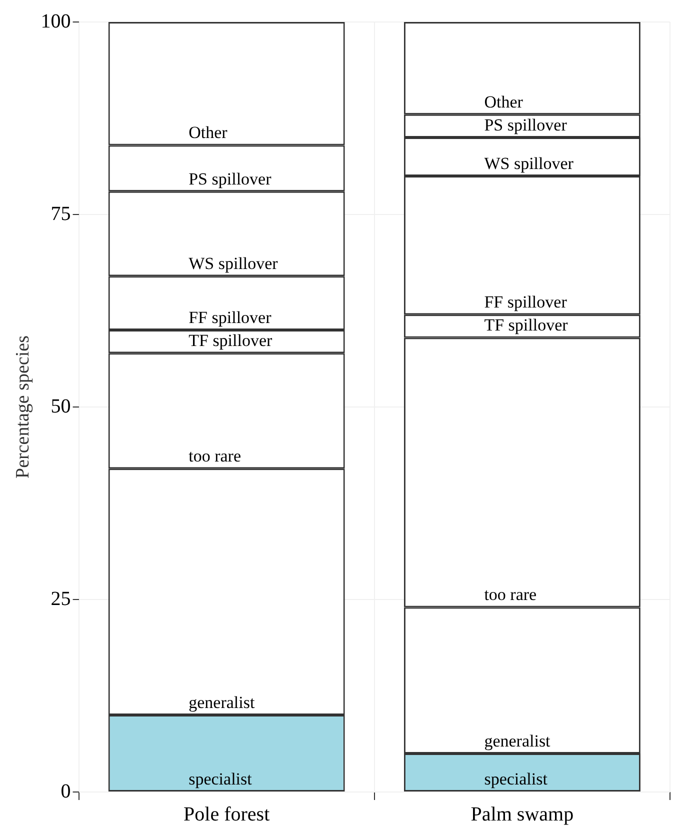  What do you see at coordinates (208, 132) in the screenshot?
I see `series-label: Other` at bounding box center [208, 132].